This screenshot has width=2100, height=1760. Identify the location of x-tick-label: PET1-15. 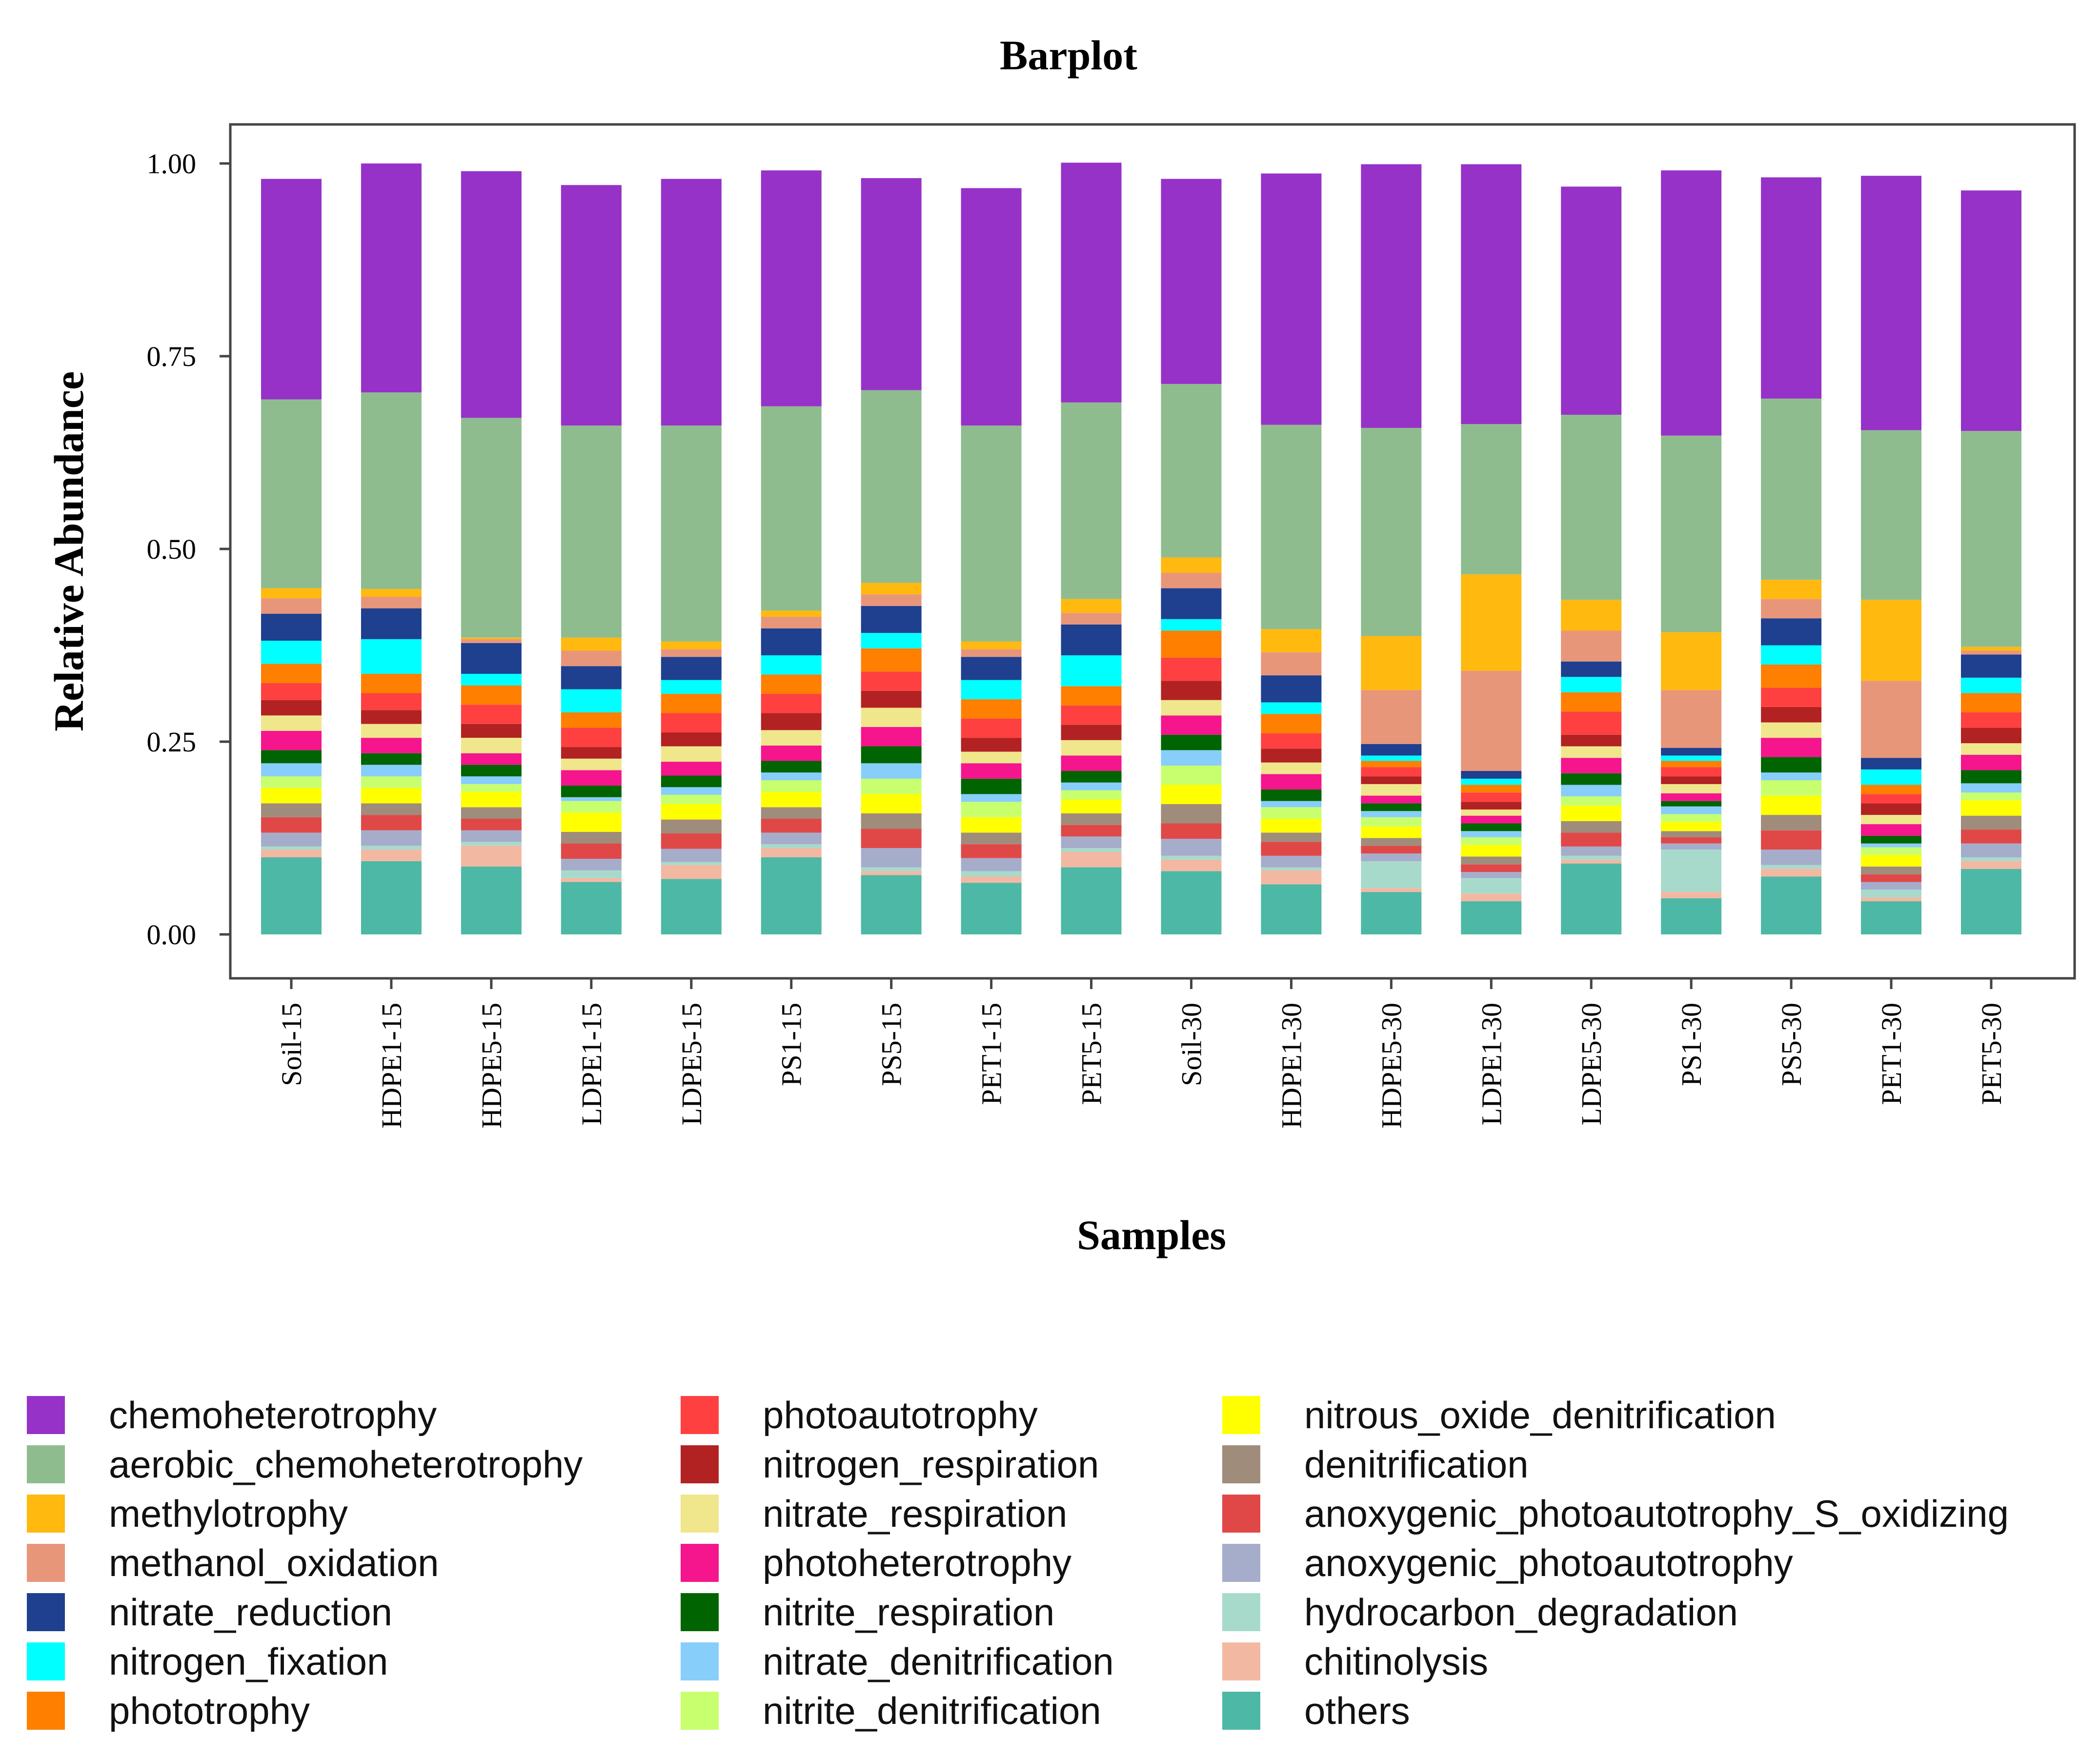
(992, 1054).